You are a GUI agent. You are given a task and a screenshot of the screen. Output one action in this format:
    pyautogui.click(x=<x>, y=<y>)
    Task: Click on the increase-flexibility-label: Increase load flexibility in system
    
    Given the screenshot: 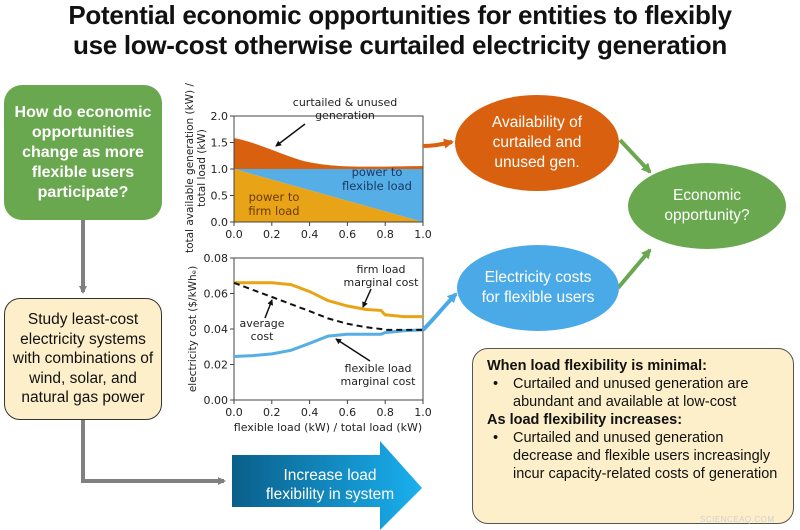 What is the action you would take?
    pyautogui.click(x=330, y=485)
    